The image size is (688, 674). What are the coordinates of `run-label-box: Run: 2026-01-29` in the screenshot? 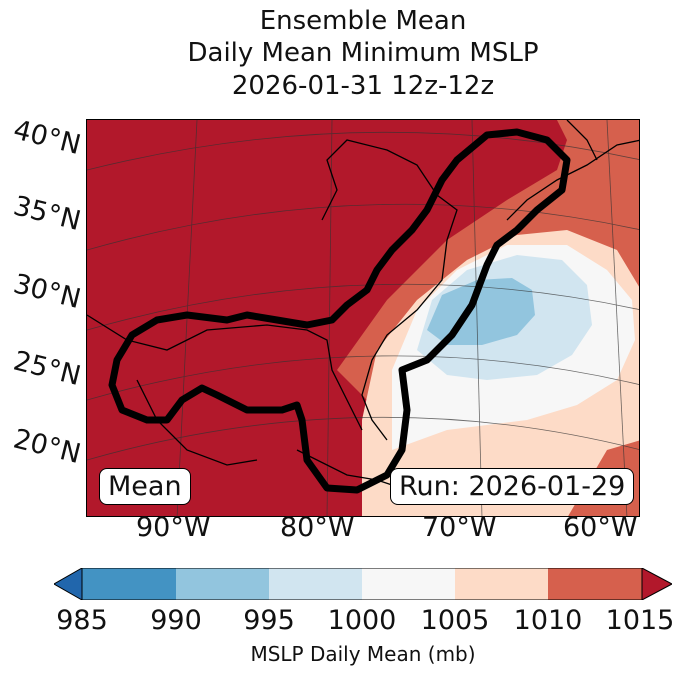 It's located at (512, 486).